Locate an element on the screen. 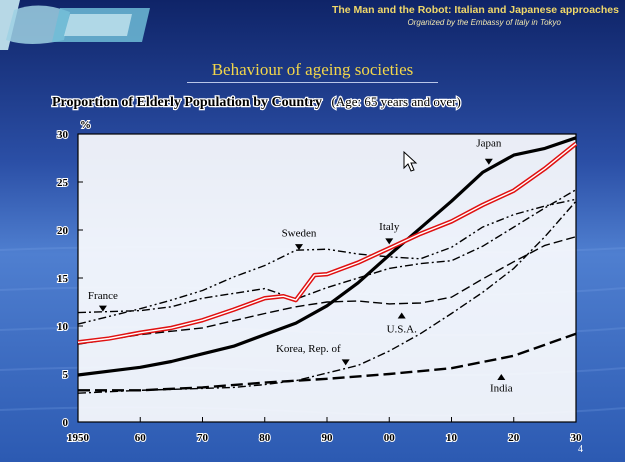 The height and width of the screenshot is (462, 625). y-tick-label-20: 20 is located at coordinates (63, 231).